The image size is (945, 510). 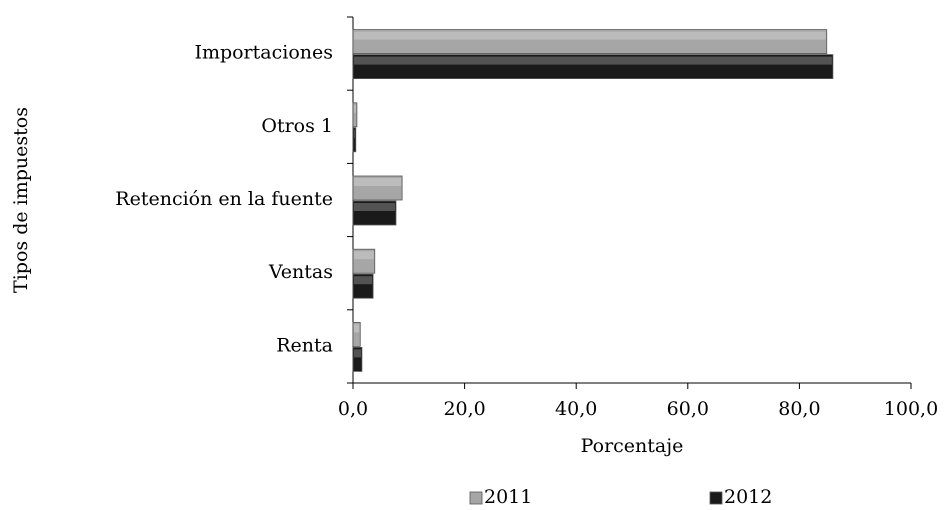 What do you see at coordinates (799, 409) in the screenshot?
I see `x-tick-label: 80,0` at bounding box center [799, 409].